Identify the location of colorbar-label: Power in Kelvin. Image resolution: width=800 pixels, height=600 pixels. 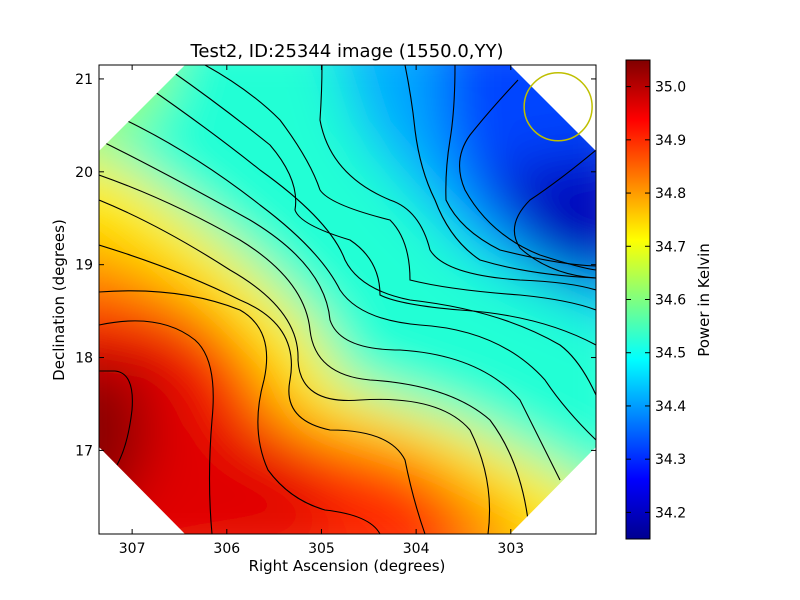
(704, 300).